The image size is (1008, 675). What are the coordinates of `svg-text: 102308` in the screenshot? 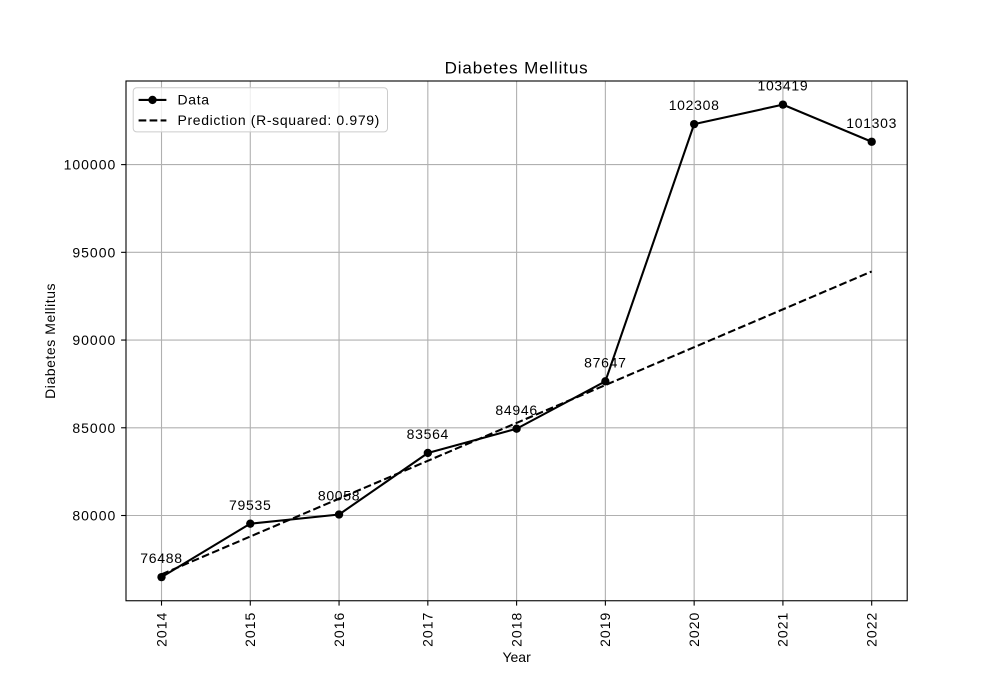 It's located at (694, 105).